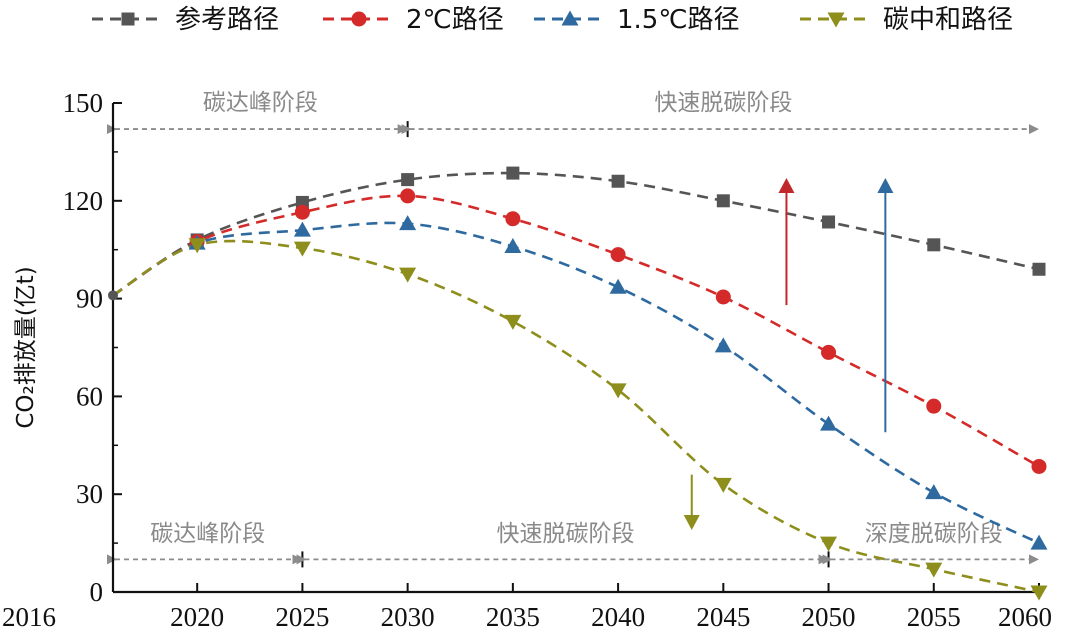 The width and height of the screenshot is (1080, 642). I want to click on phase-bottom-3: 深度脱碳阶段, so click(930, 543).